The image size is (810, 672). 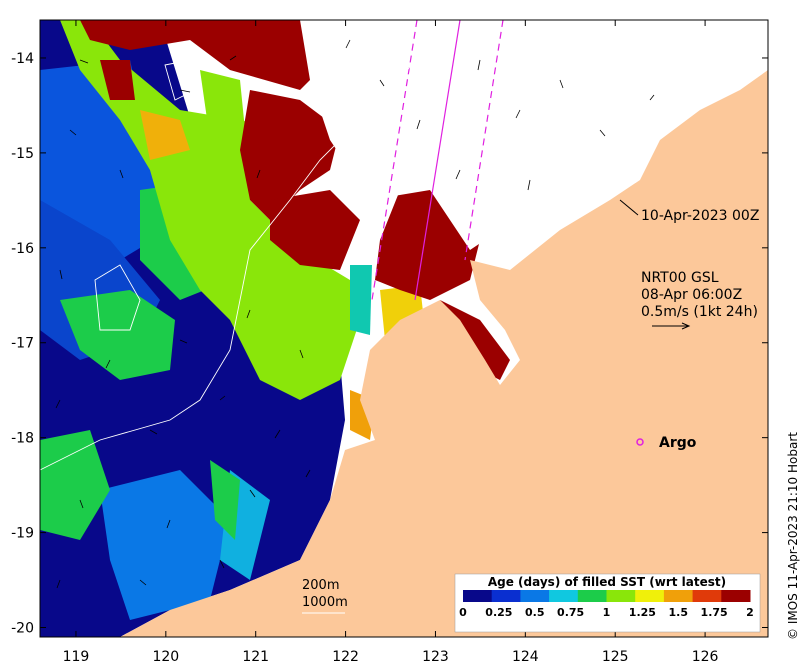 I want to click on x-tick-label: 119, so click(x=76, y=657).